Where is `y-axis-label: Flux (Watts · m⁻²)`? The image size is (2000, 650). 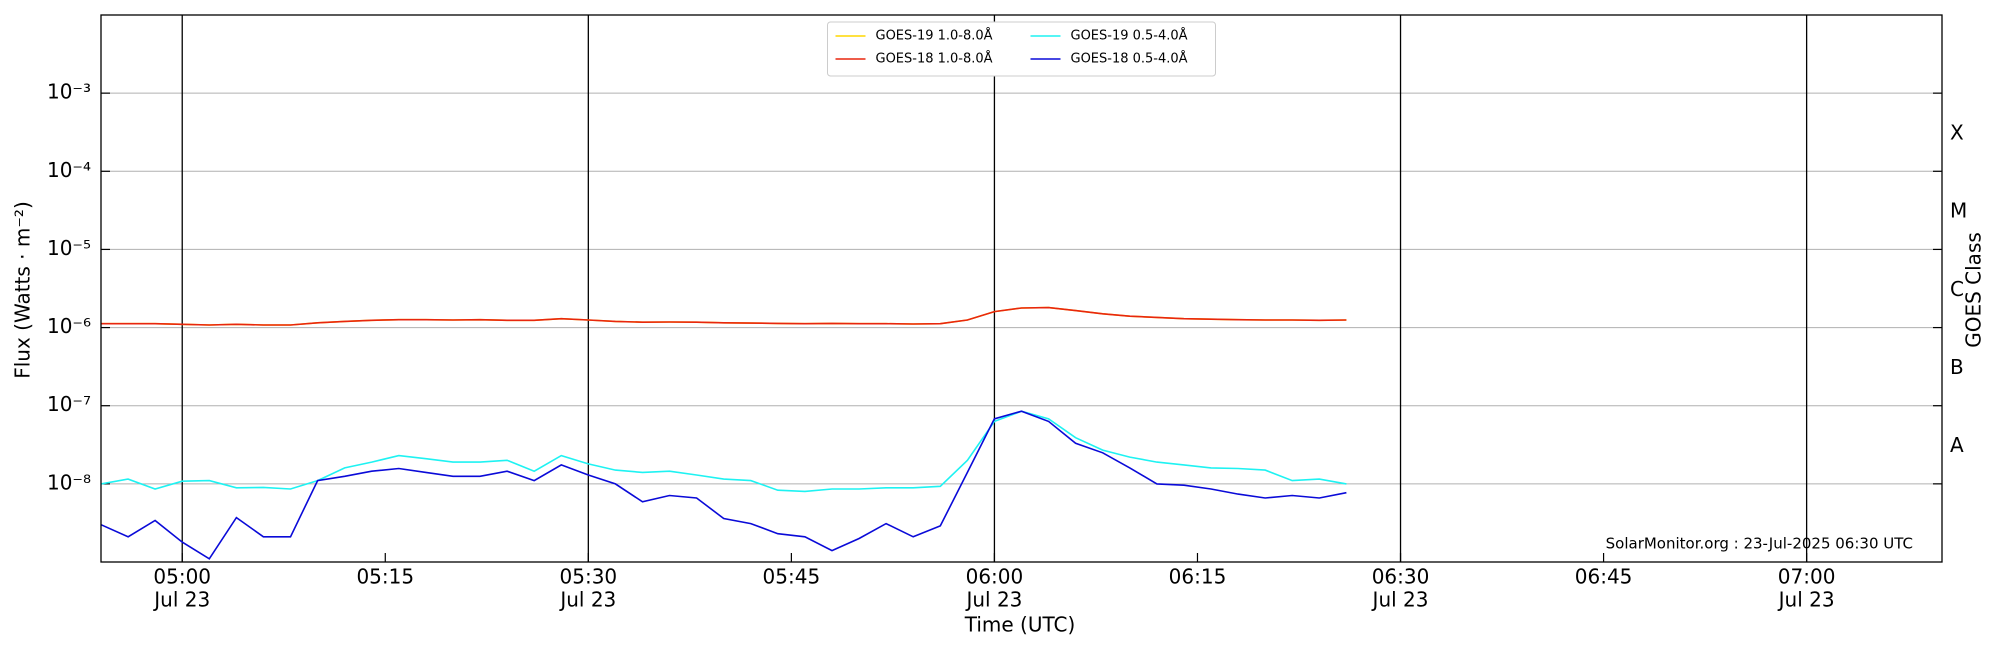 y-axis-label: Flux (Watts · m⁻²) is located at coordinates (23, 290).